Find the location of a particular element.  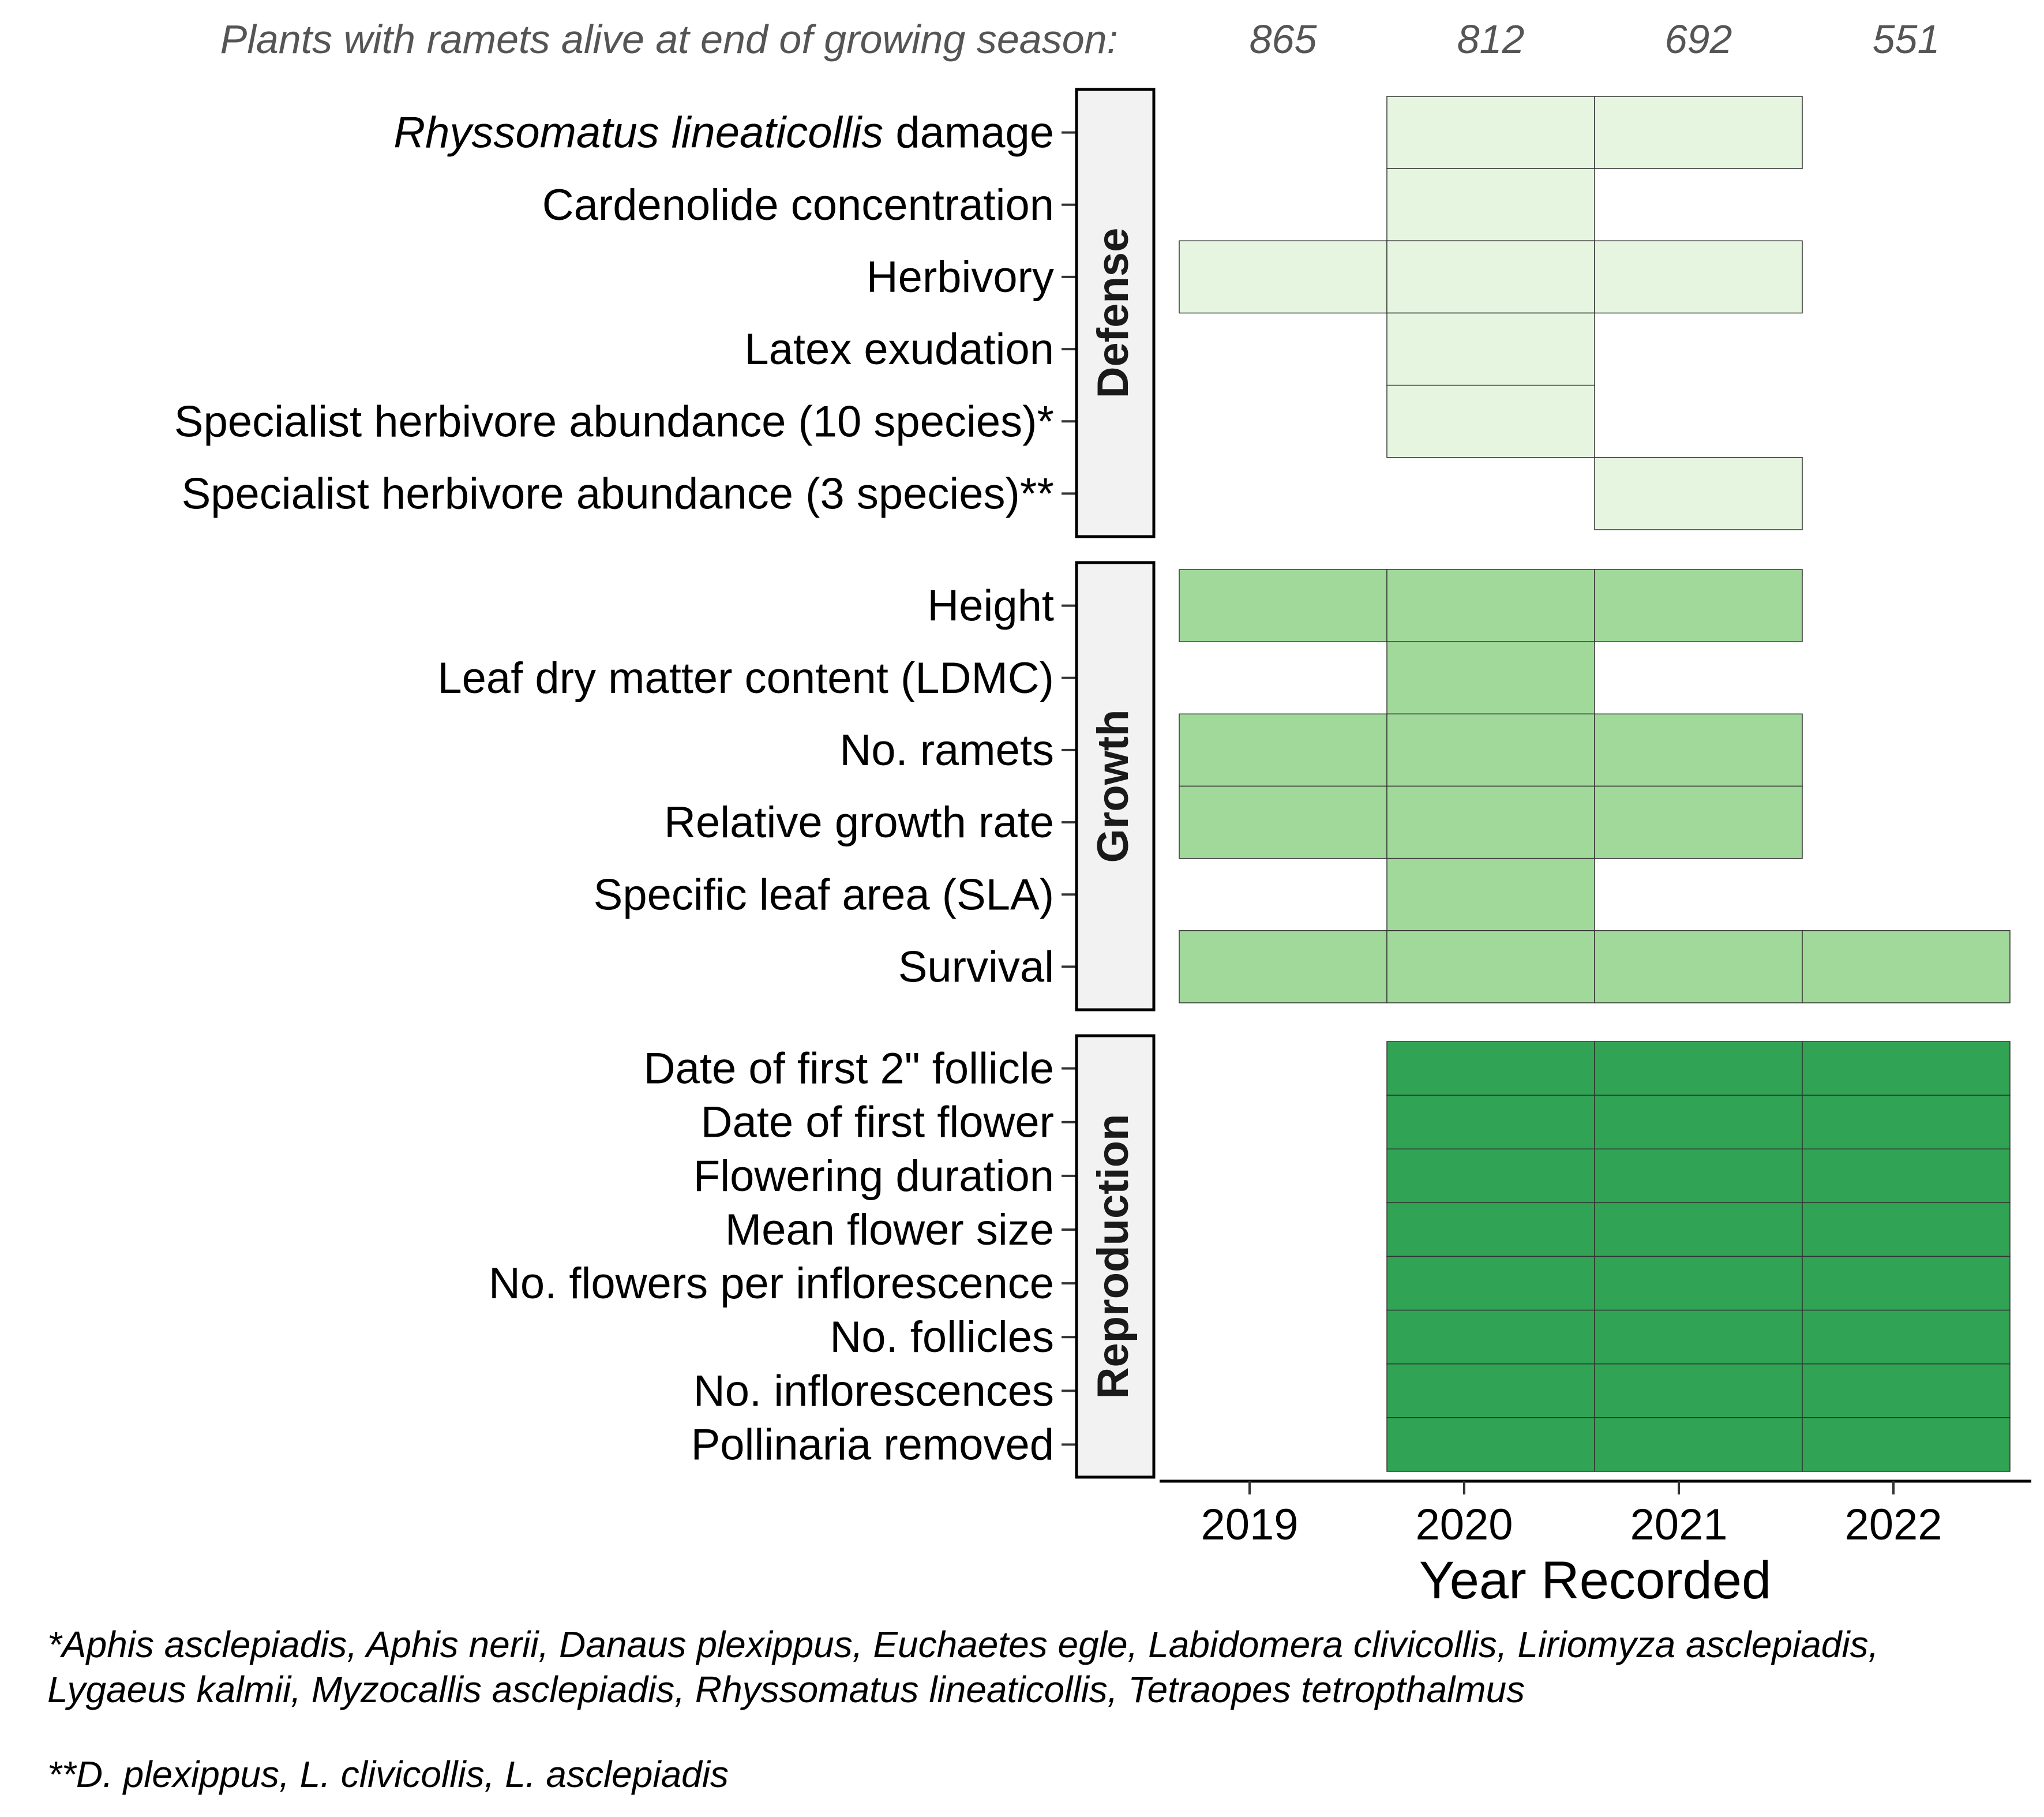

header-count-2022: 551 is located at coordinates (1906, 39).